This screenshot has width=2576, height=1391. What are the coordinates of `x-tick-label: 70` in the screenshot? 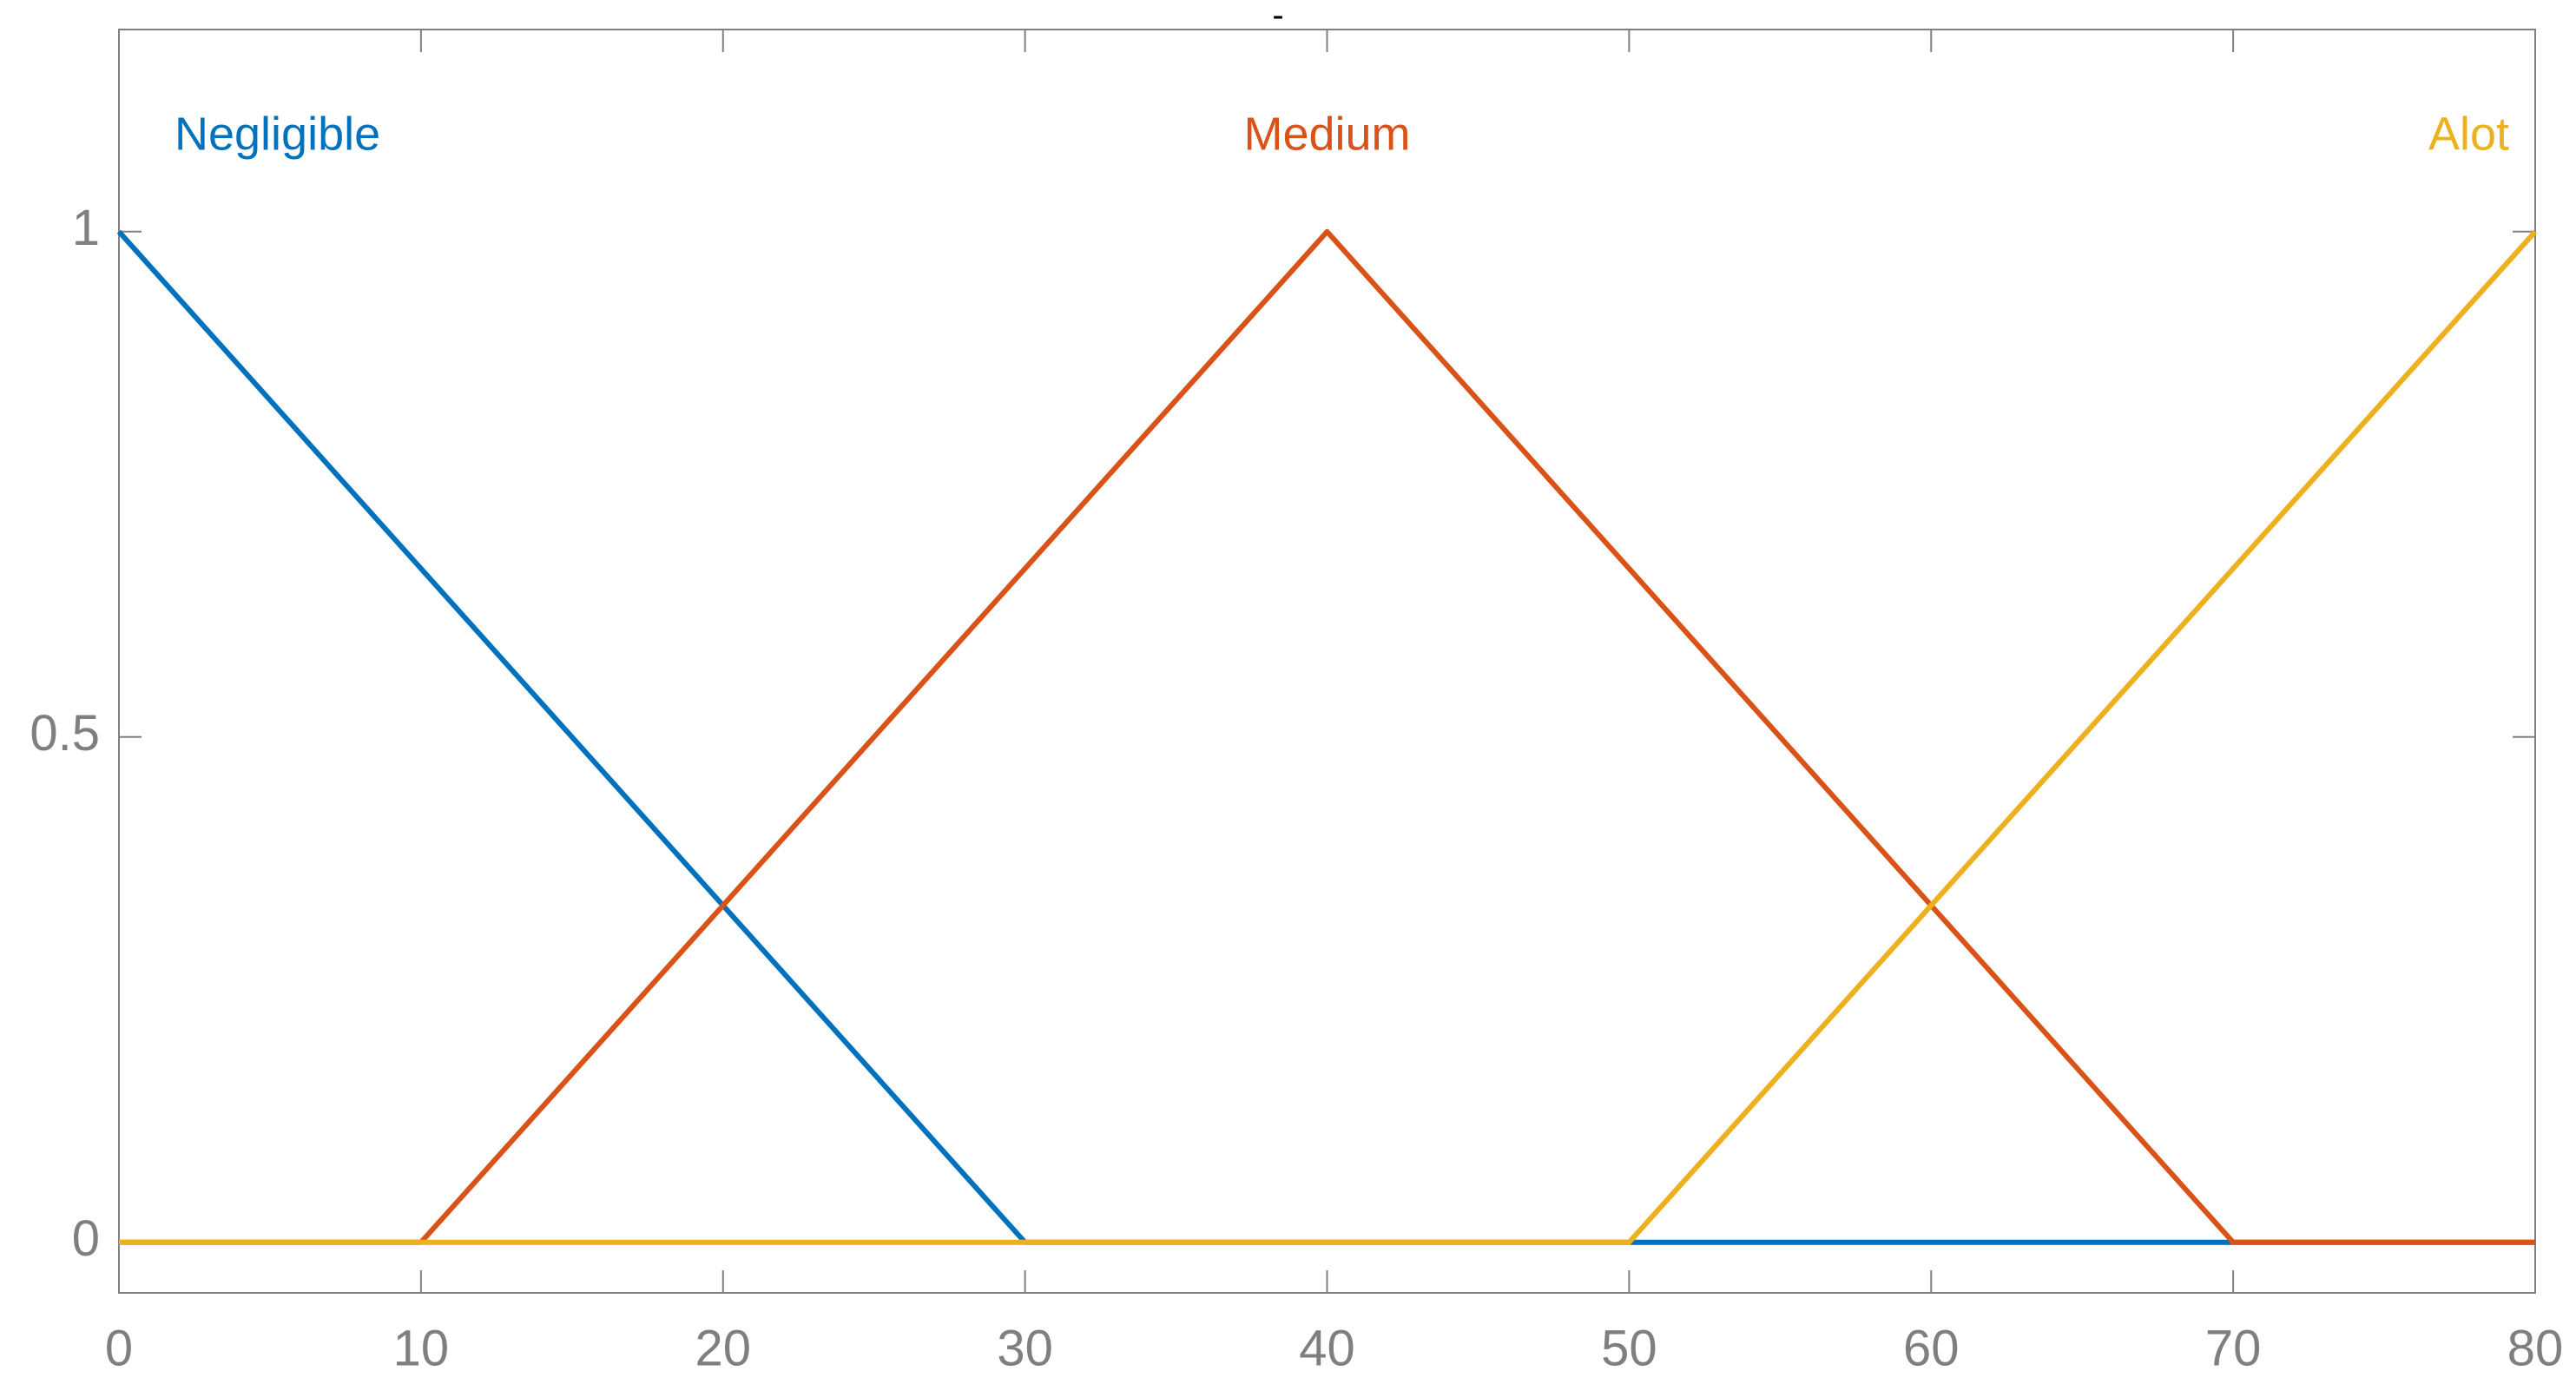 It's located at (2233, 1348).